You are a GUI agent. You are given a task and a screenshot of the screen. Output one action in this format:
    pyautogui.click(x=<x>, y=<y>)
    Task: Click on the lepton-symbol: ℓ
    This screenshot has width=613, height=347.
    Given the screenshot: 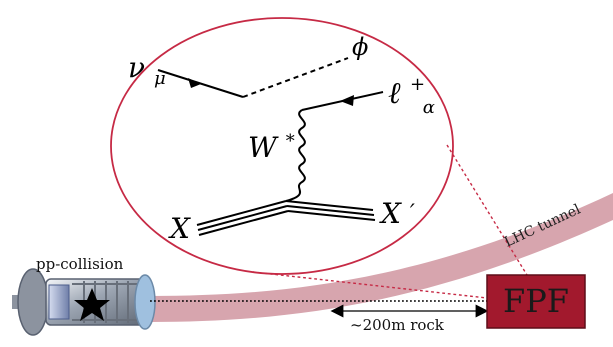 What is the action you would take?
    pyautogui.click(x=394, y=93)
    